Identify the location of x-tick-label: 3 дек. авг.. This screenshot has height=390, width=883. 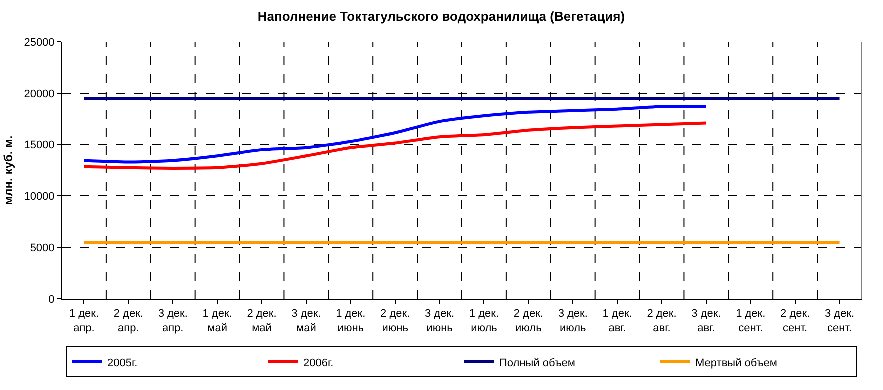
(707, 321).